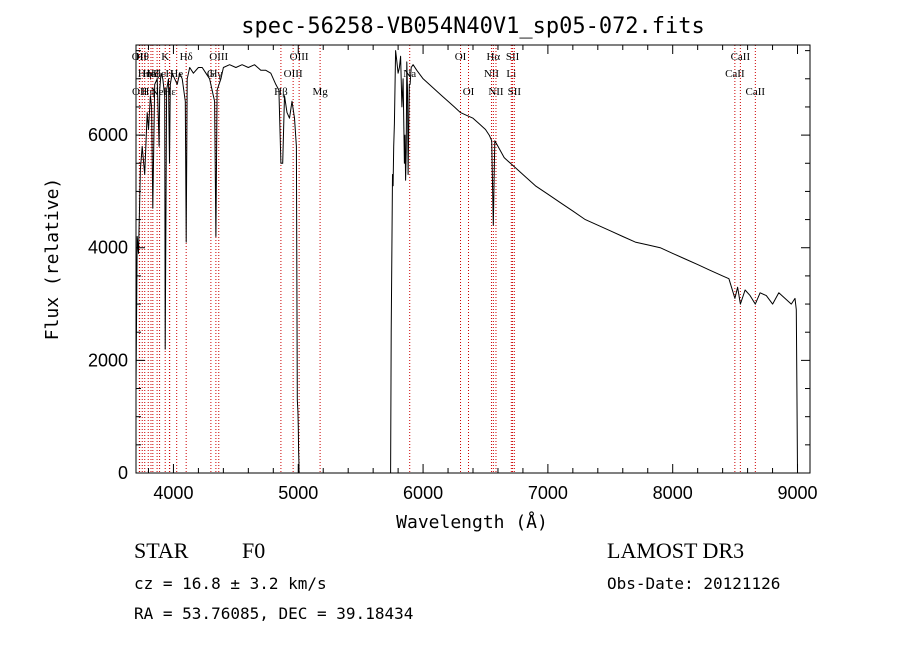 The image size is (900, 649). Describe the element at coordinates (735, 74) in the screenshot. I see `line-marker-label-30: CaII` at that location.